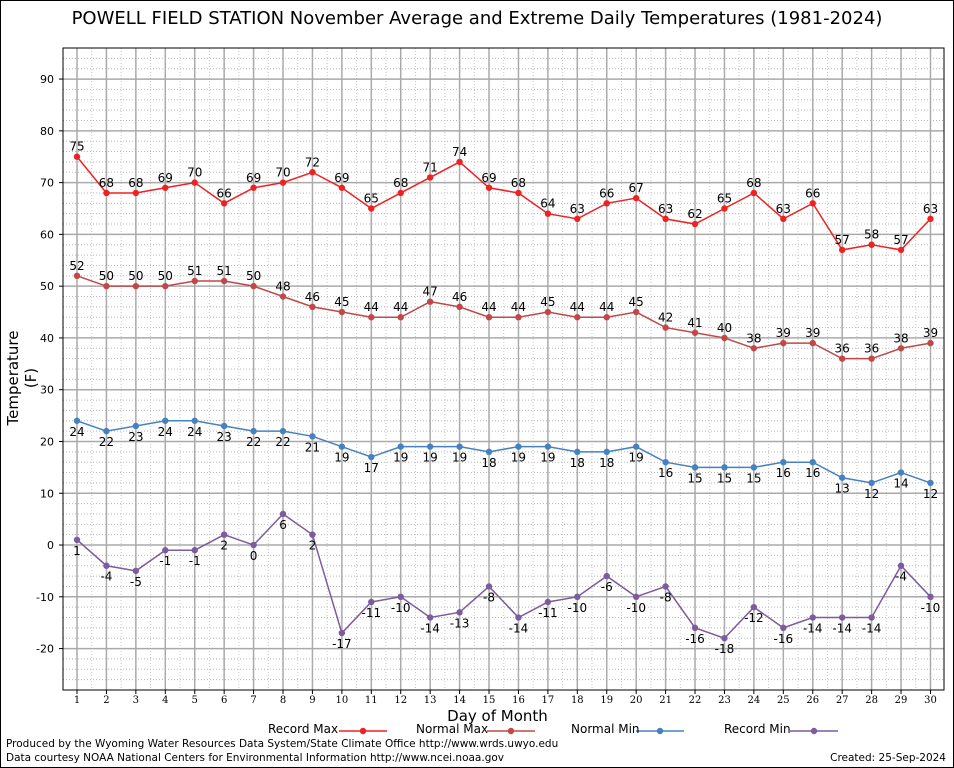  Describe the element at coordinates (489, 700) in the screenshot. I see `x-tick-label: 15` at that location.